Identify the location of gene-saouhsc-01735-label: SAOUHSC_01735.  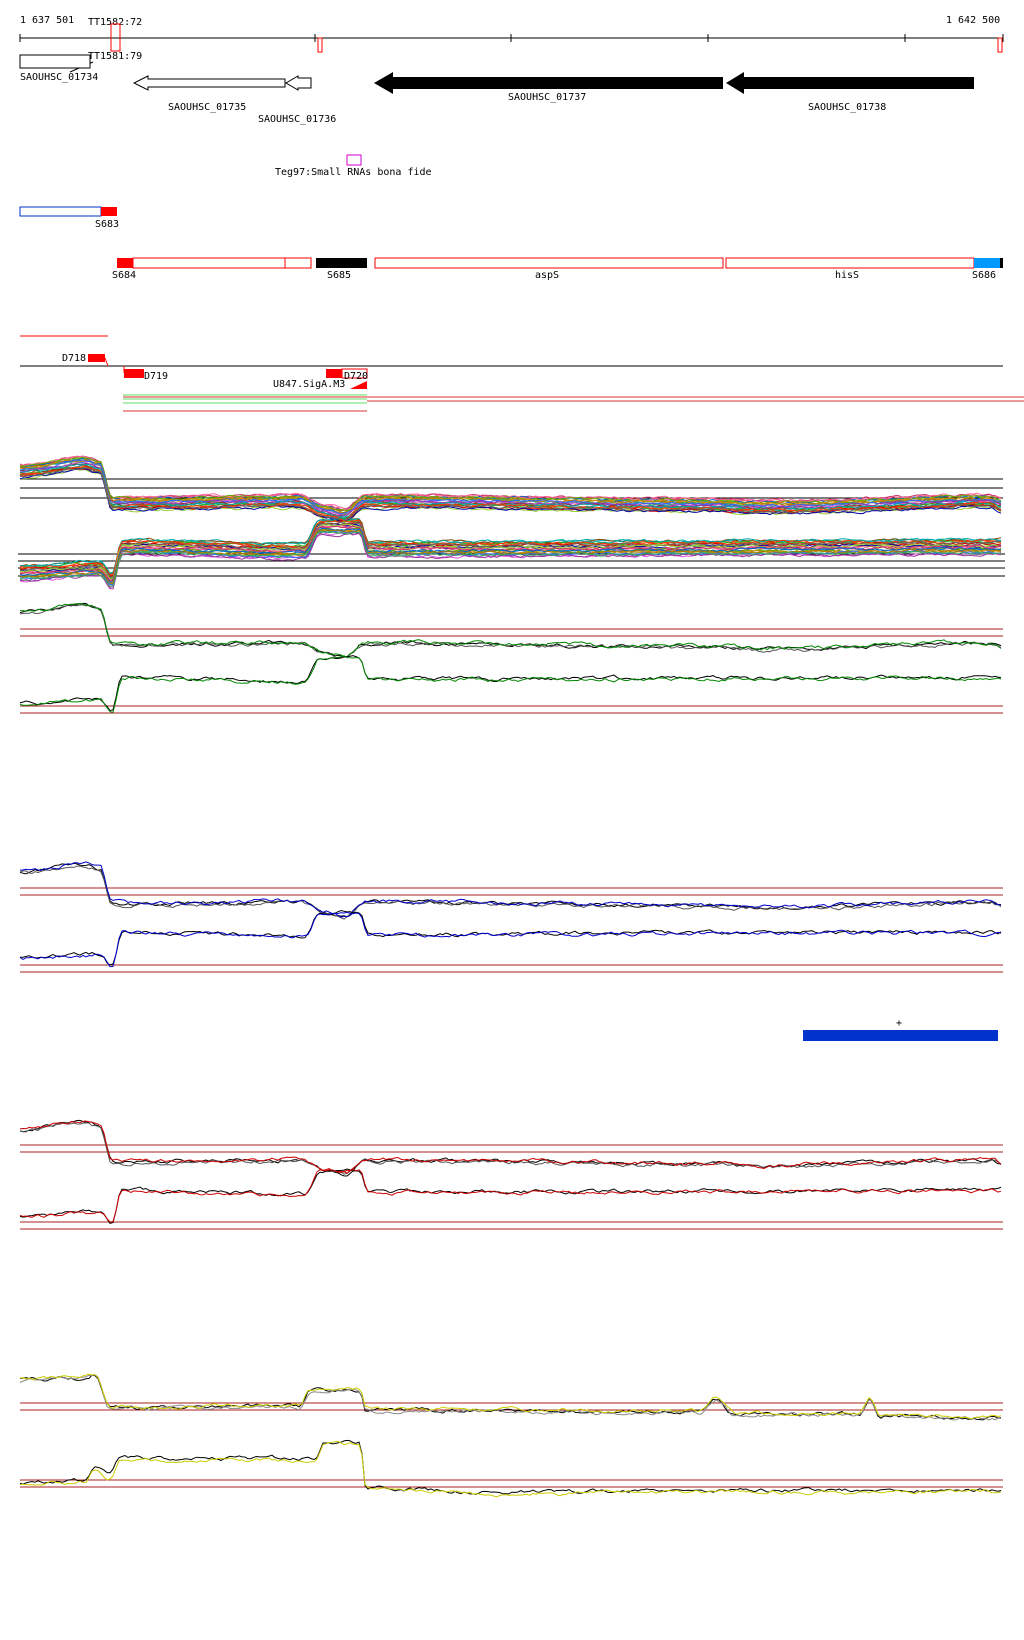
(207, 107).